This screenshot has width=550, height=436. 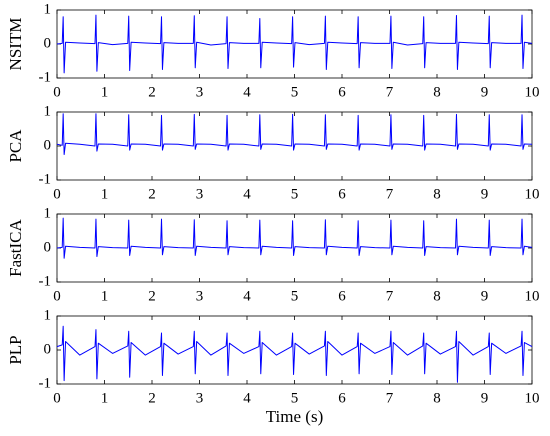 What do you see at coordinates (294, 416) in the screenshot?
I see `x-axis-label: Time (s)` at bounding box center [294, 416].